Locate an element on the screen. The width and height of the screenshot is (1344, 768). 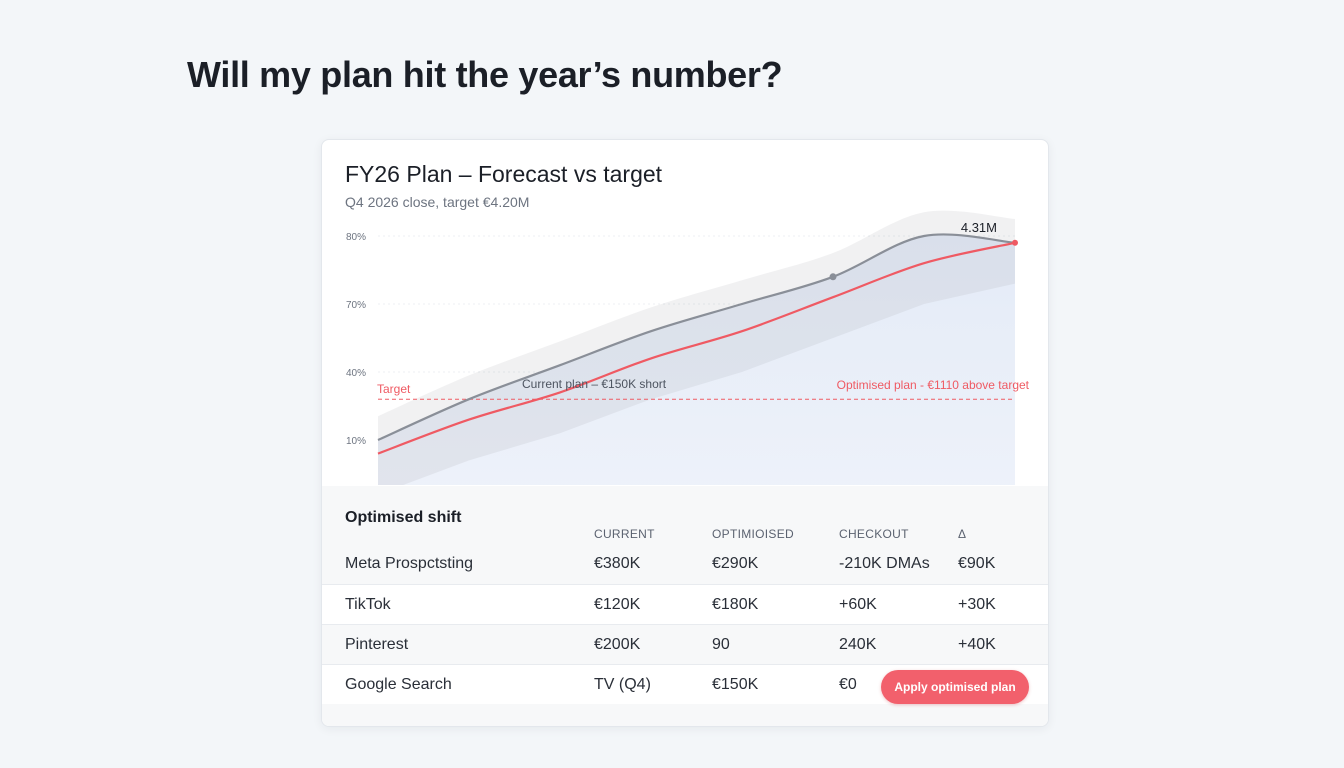
optimised-plan-line is located at coordinates (696, 348).